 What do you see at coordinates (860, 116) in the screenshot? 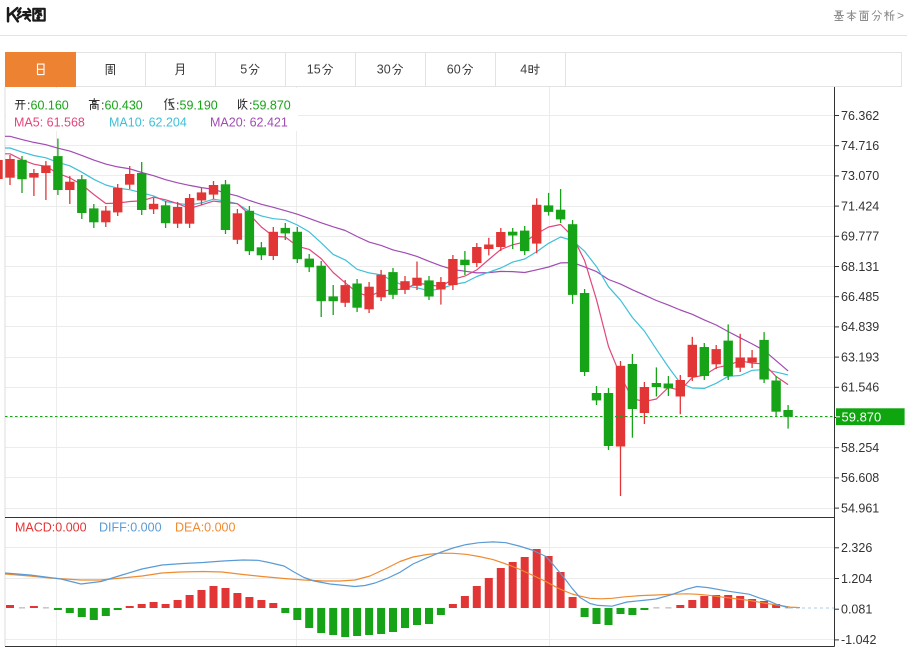
I see `svg-text: 76.362` at bounding box center [860, 116].